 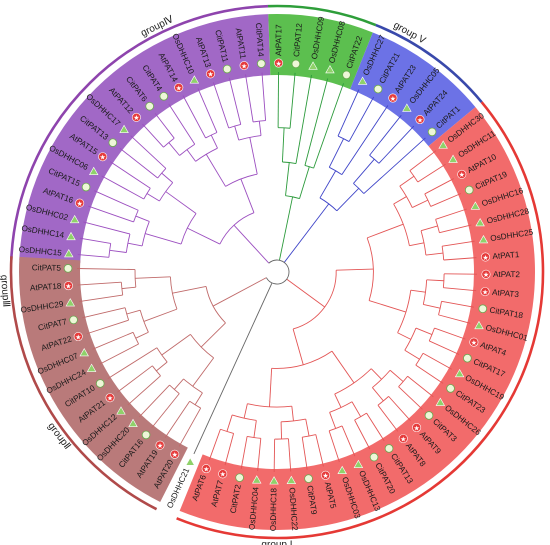 What do you see at coordinates (276, 542) in the screenshot?
I see `group-label-I: group I` at bounding box center [276, 542].